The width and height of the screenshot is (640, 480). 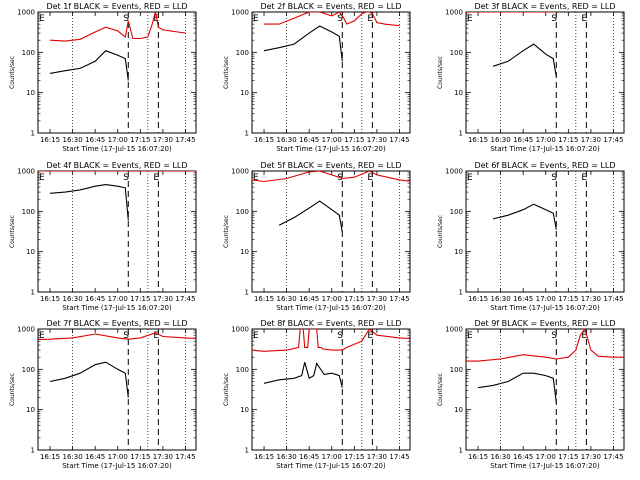 I want to click on chart-title: Det 5f BLACK = Events, RED = LLD, so click(x=330, y=165).